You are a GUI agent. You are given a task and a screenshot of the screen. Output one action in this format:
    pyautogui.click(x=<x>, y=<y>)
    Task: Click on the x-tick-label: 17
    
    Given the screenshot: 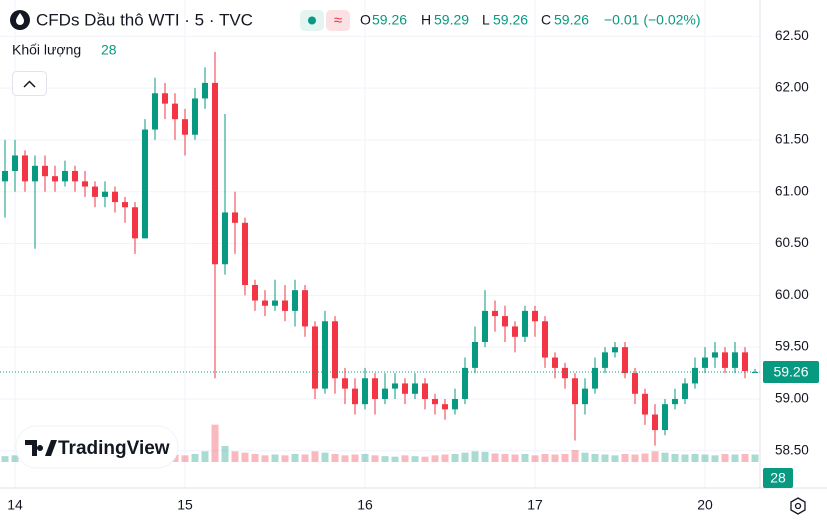 What is the action you would take?
    pyautogui.click(x=535, y=505)
    